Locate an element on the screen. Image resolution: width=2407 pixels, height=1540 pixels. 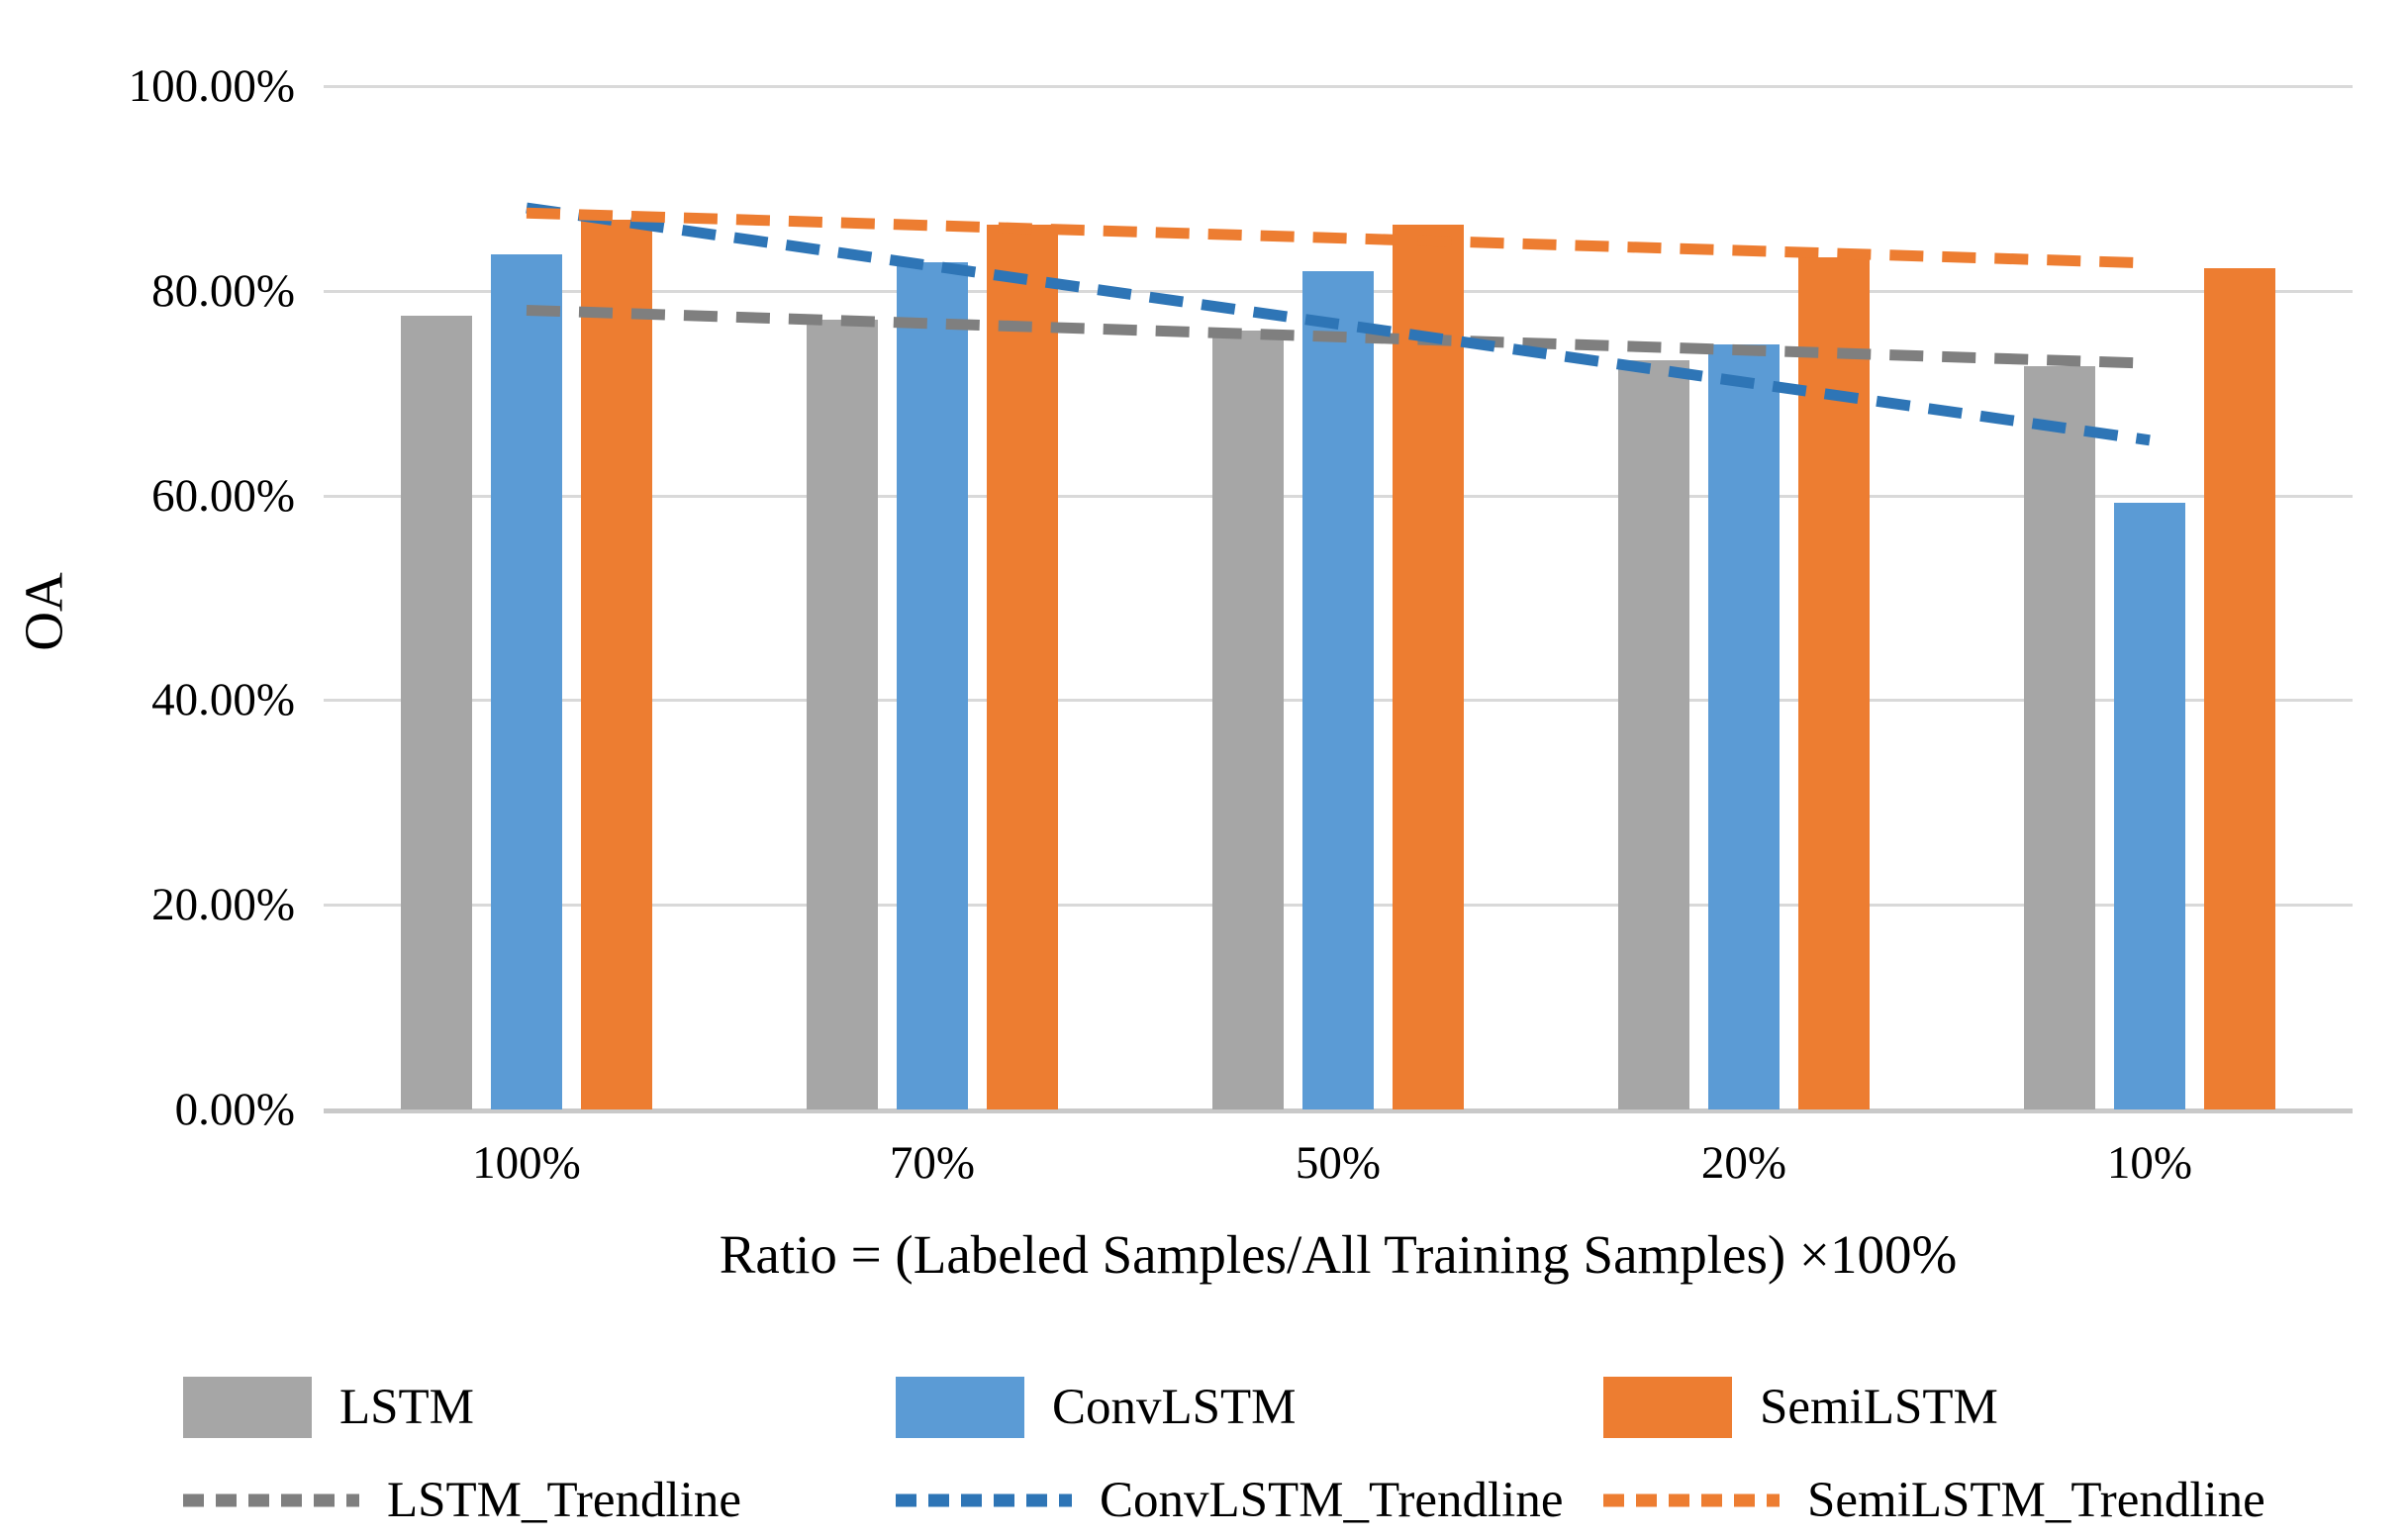
y-axis-tick-label: 40.00% is located at coordinates (223, 700).